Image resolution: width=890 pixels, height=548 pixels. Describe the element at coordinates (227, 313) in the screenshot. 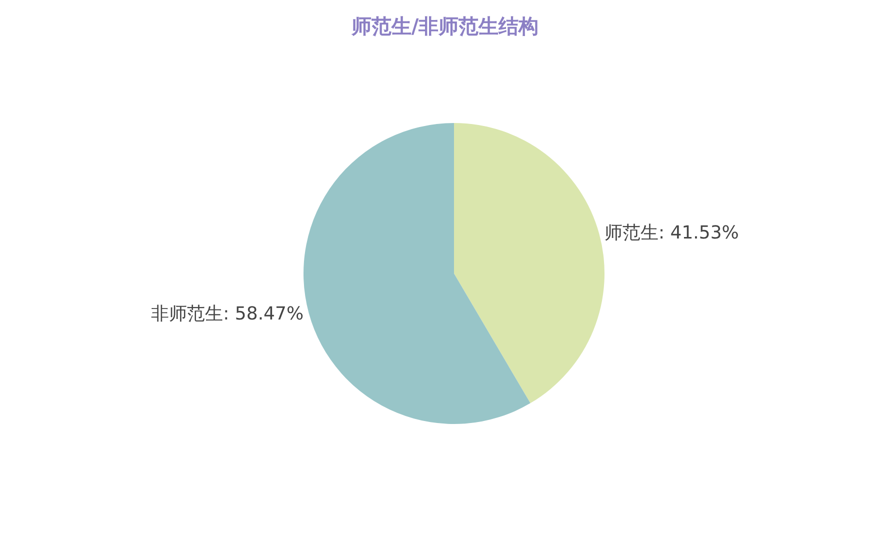

I see `slice-label: 非师范生: 58.47%` at that location.